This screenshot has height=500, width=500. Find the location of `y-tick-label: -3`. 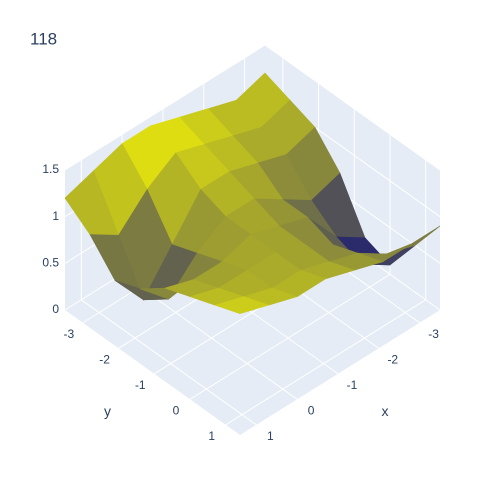

y-tick-label: -3 is located at coordinates (69, 334).